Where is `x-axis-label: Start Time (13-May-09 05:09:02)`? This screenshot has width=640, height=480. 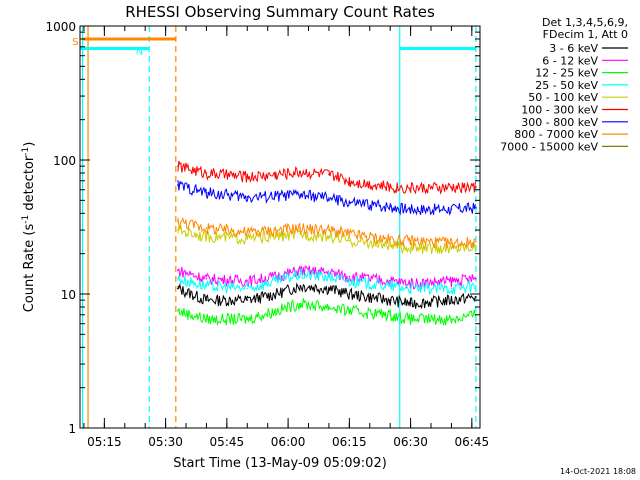 x-axis-label: Start Time (13-May-09 05:09:02) is located at coordinates (280, 463).